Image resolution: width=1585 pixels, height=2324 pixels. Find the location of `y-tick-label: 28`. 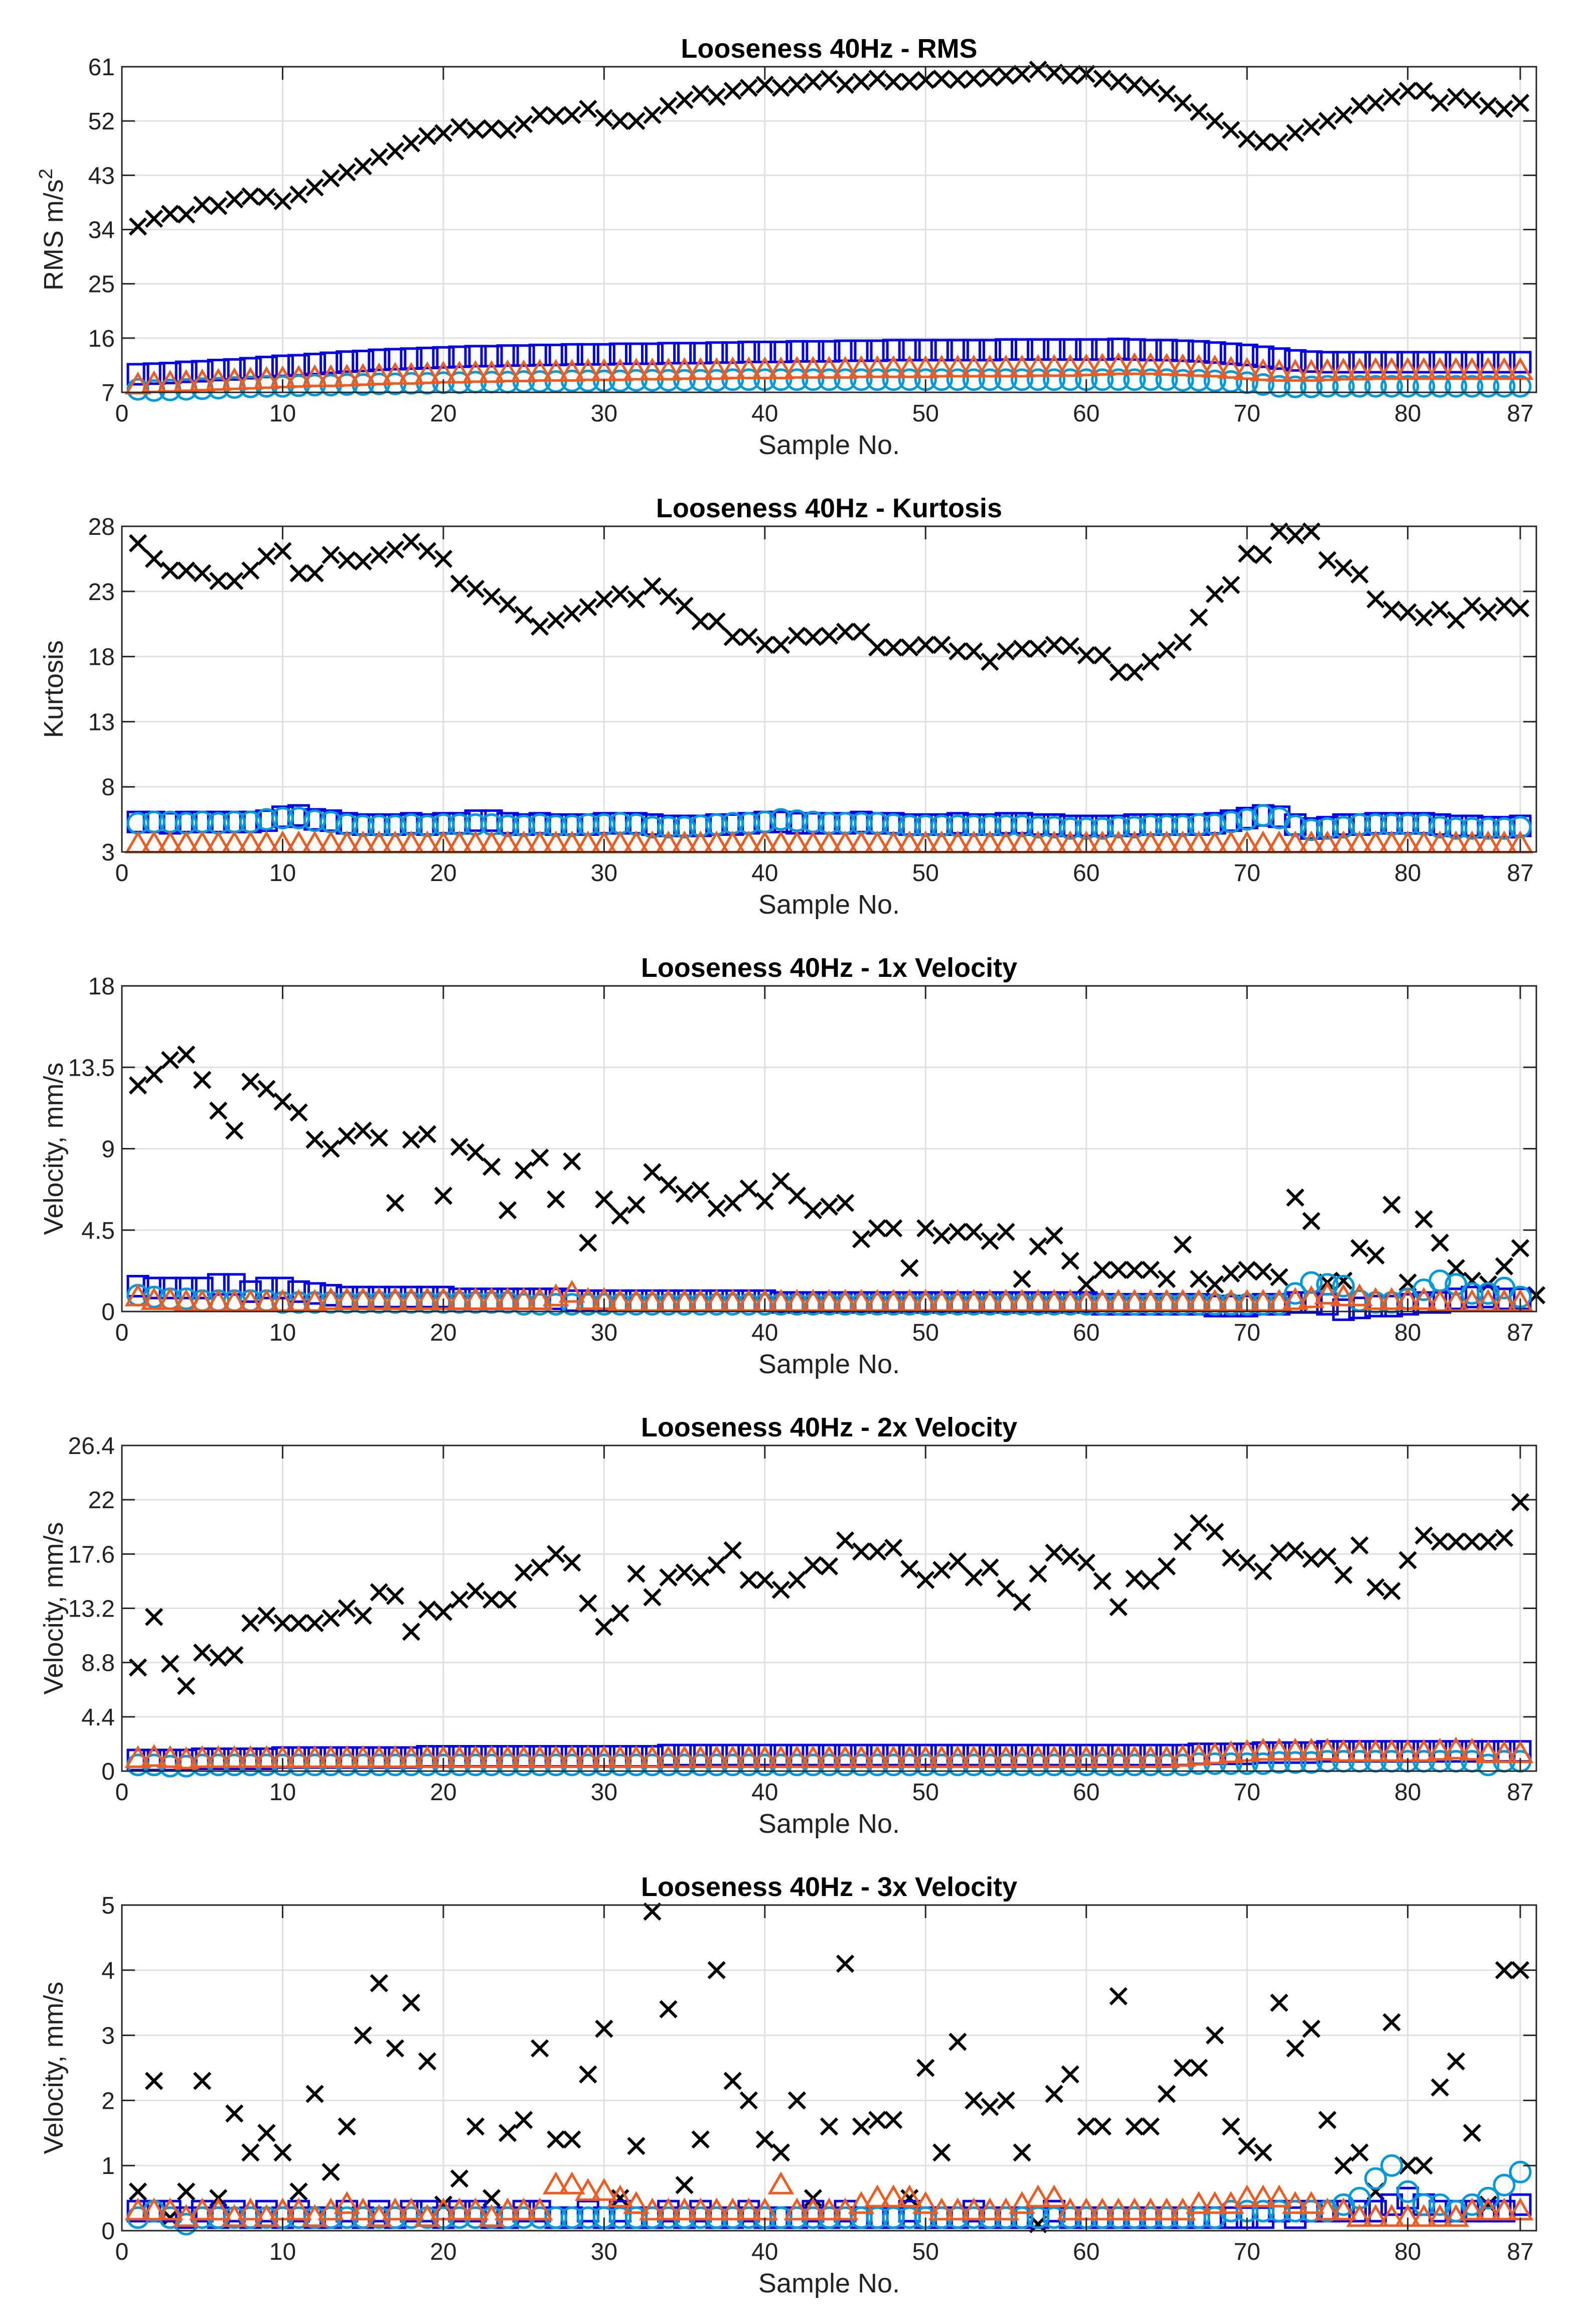

y-tick-label: 28 is located at coordinates (102, 527).